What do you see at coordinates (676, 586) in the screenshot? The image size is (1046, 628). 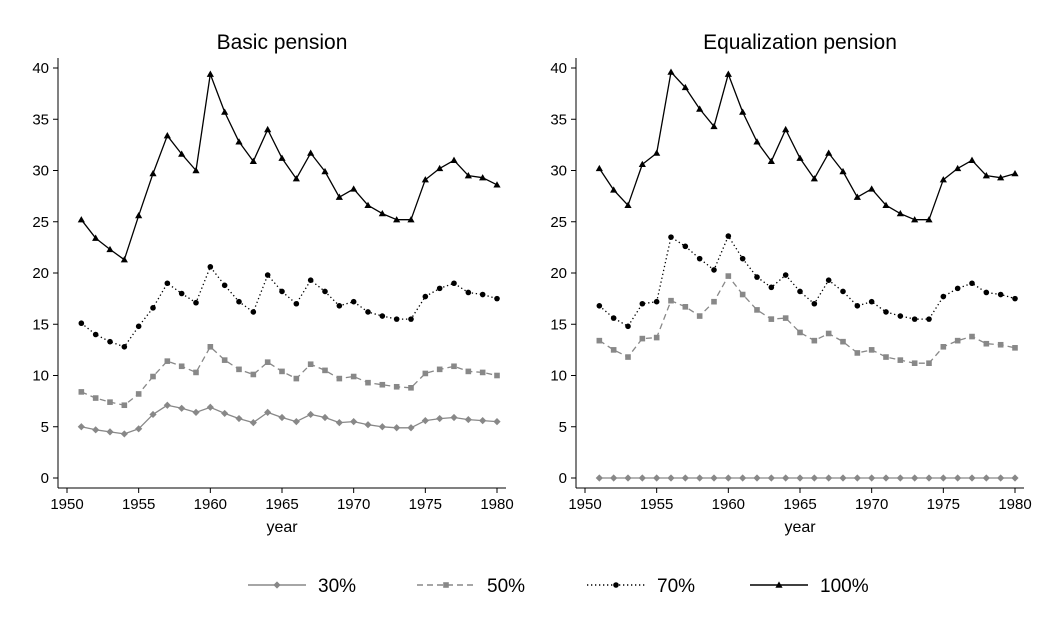 I see `legend-label: 70%` at bounding box center [676, 586].